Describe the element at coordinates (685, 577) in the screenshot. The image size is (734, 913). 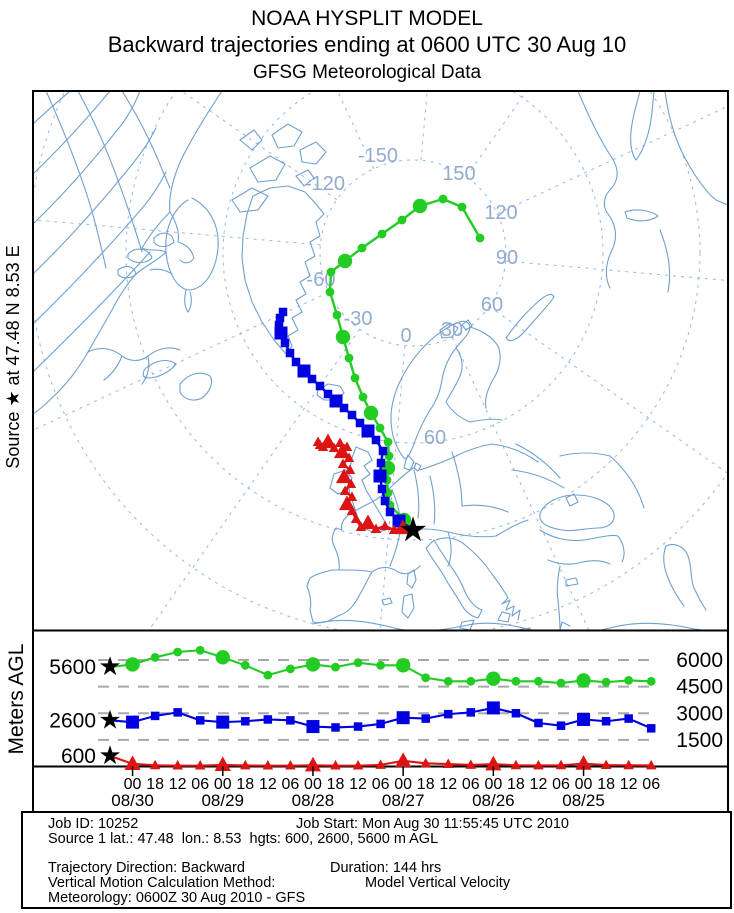
I see `map-caspian-sea` at that location.